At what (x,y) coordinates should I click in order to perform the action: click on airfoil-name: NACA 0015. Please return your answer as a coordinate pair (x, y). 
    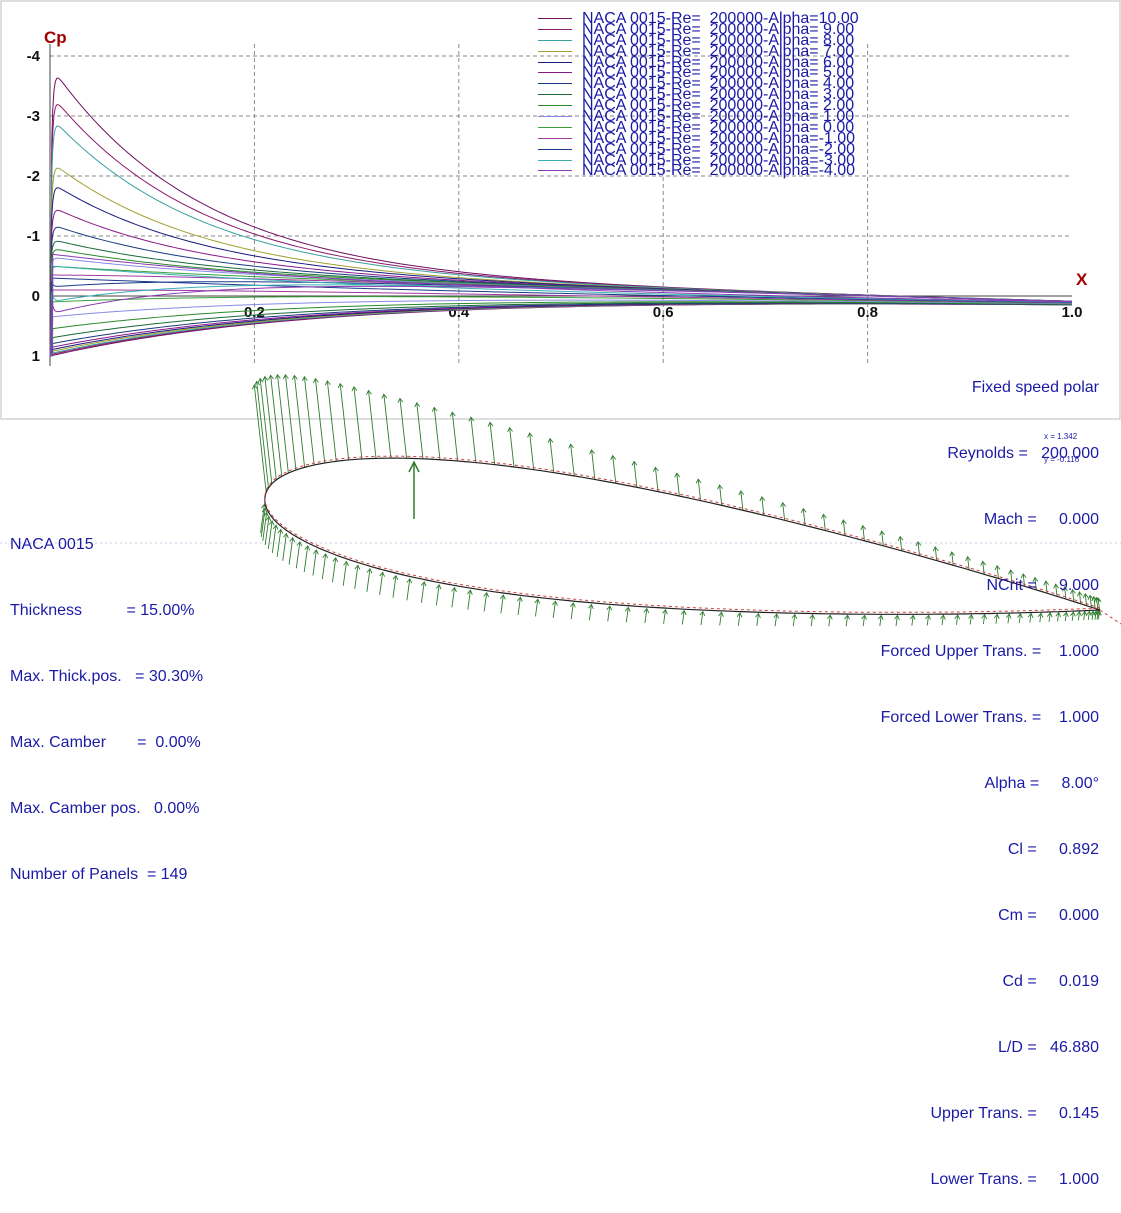
    Looking at the image, I should click on (52, 544).